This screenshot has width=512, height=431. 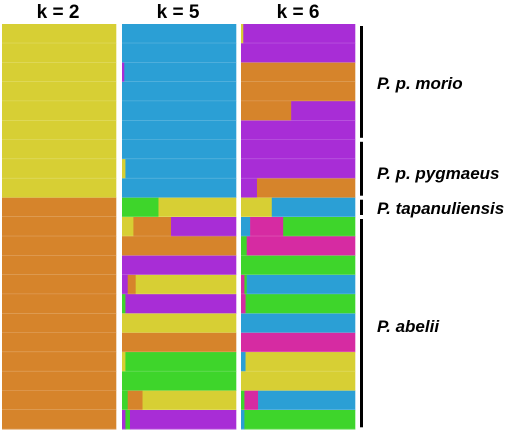 What do you see at coordinates (438, 173) in the screenshot?
I see `group-label-p-p-pygmaeus: P. p. pygmaeus` at bounding box center [438, 173].